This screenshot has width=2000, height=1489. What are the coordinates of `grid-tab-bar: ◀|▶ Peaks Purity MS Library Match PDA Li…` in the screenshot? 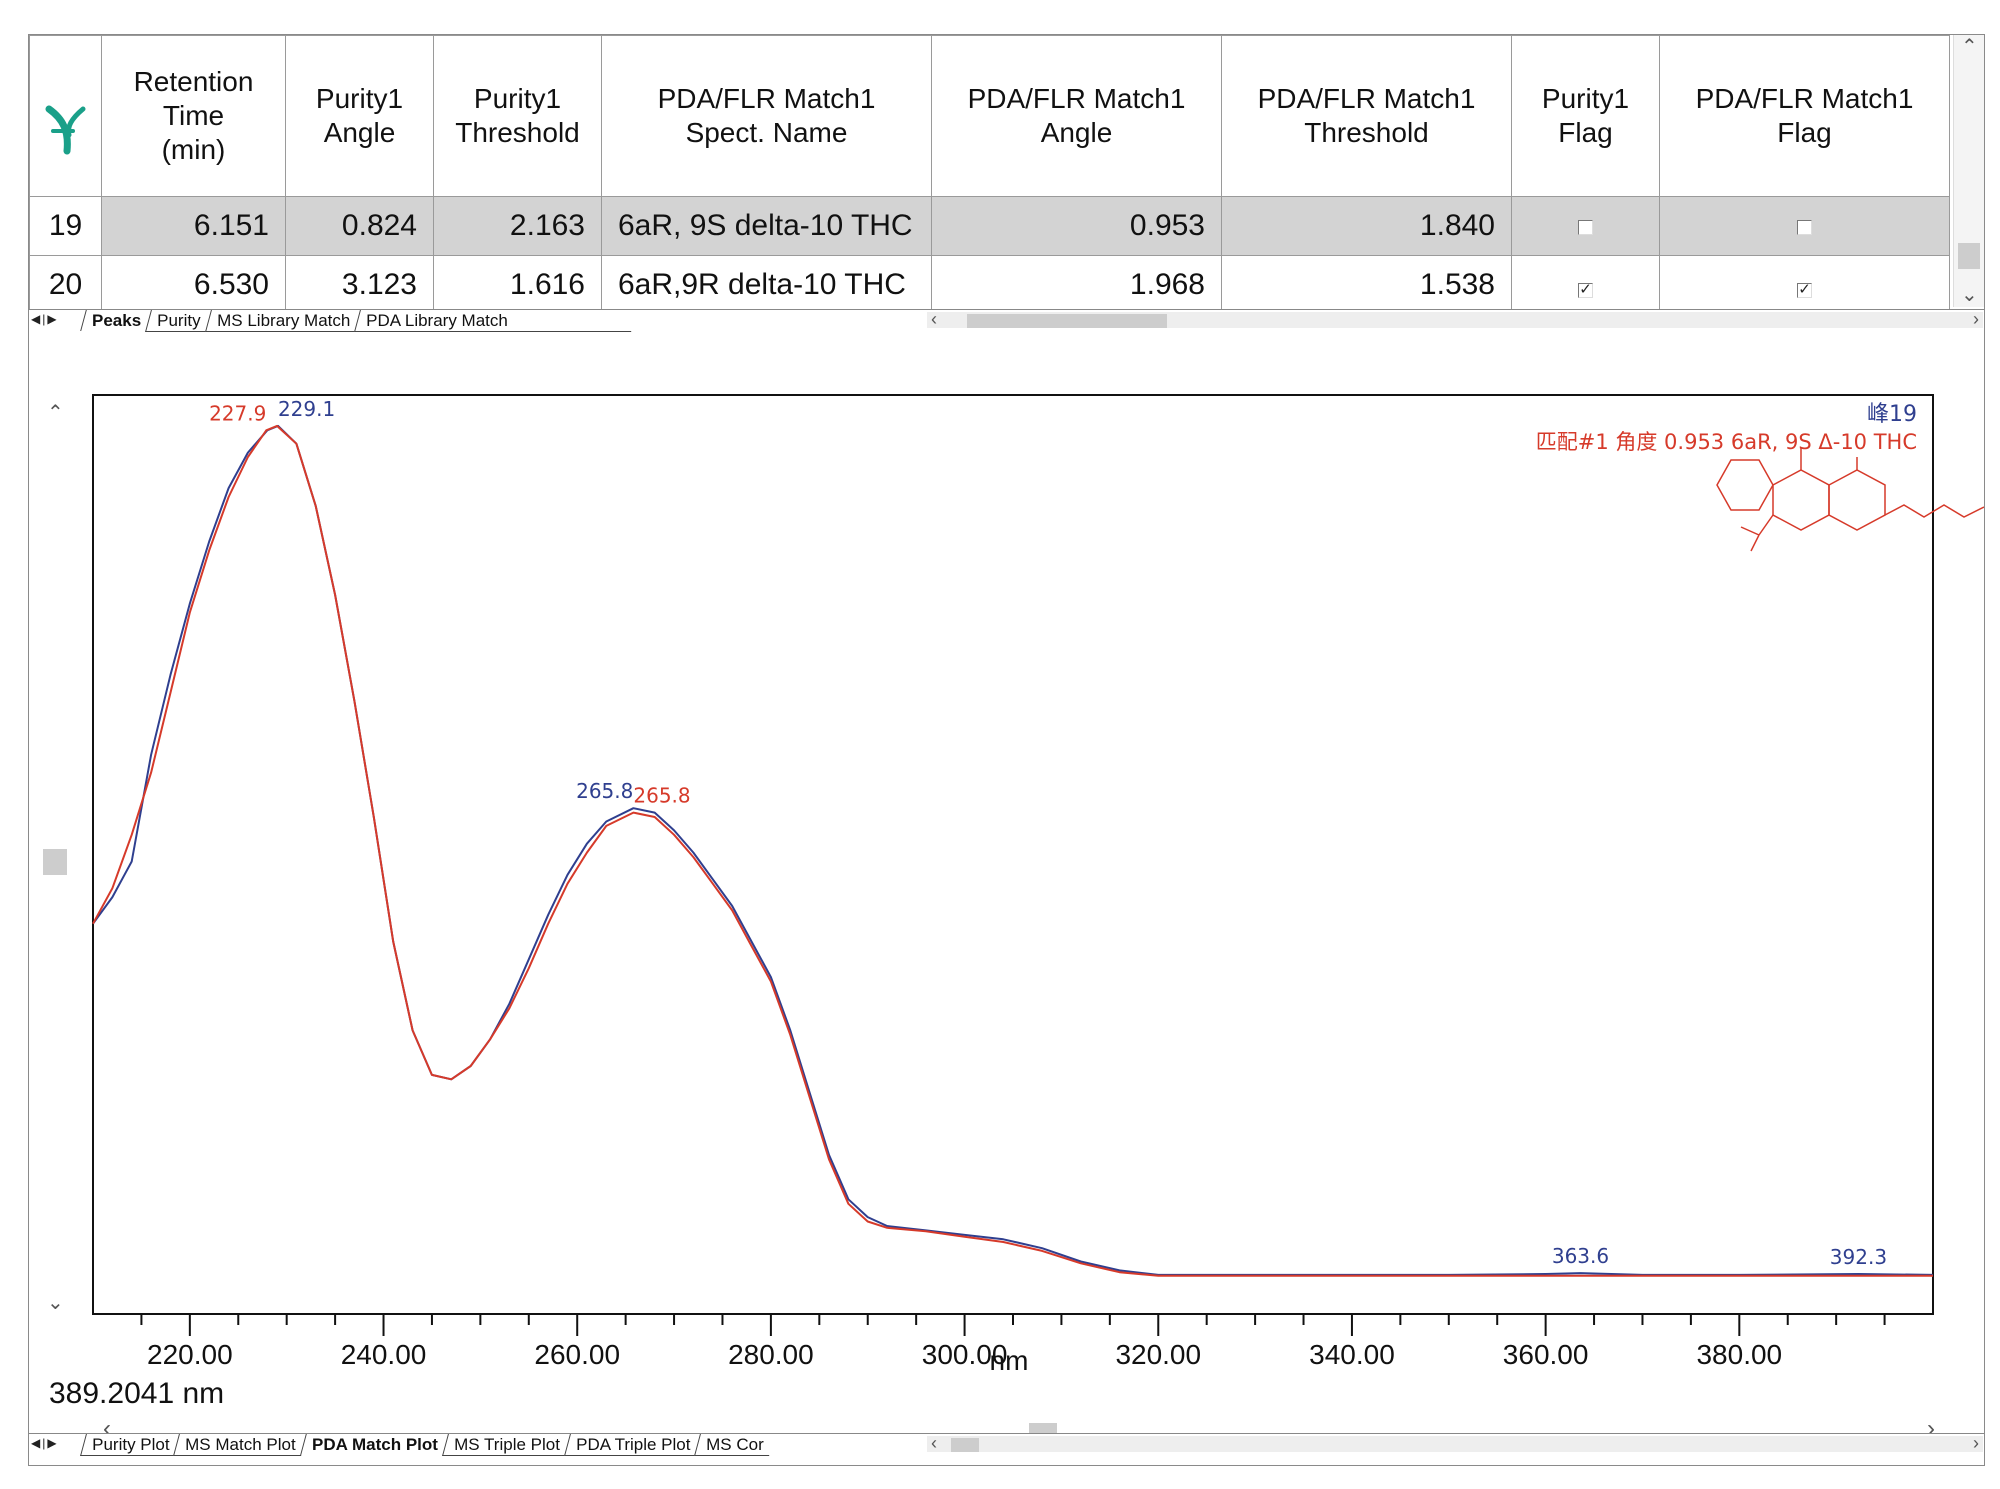 It's located at (1006, 320).